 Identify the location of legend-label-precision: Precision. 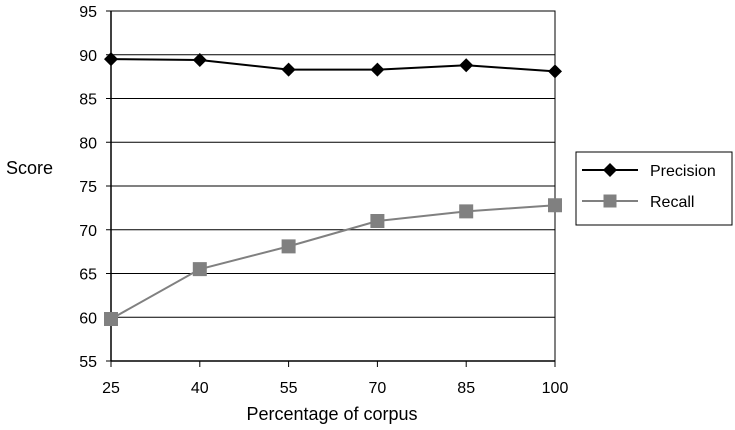
(683, 171).